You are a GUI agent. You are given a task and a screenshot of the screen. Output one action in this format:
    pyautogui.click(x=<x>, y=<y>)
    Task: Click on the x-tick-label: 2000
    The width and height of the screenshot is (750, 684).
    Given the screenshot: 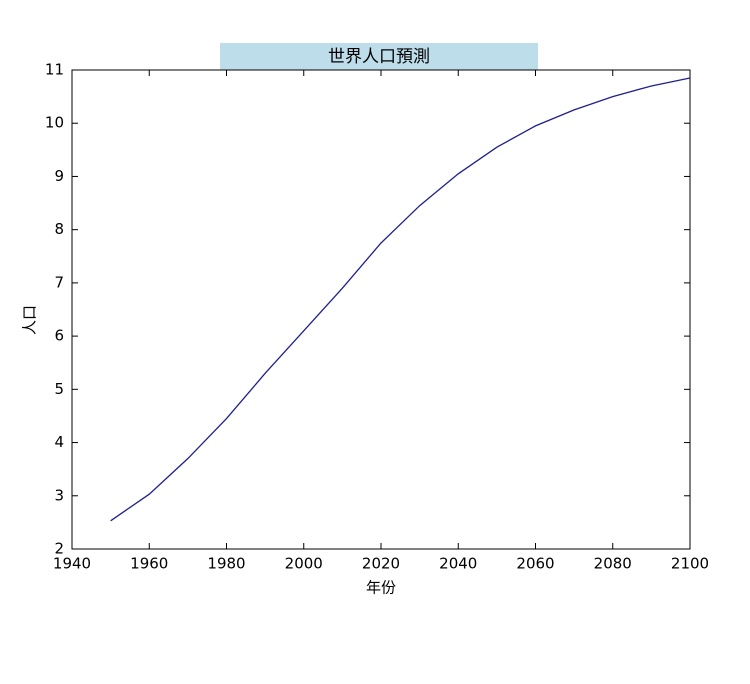 What is the action you would take?
    pyautogui.click(x=304, y=564)
    